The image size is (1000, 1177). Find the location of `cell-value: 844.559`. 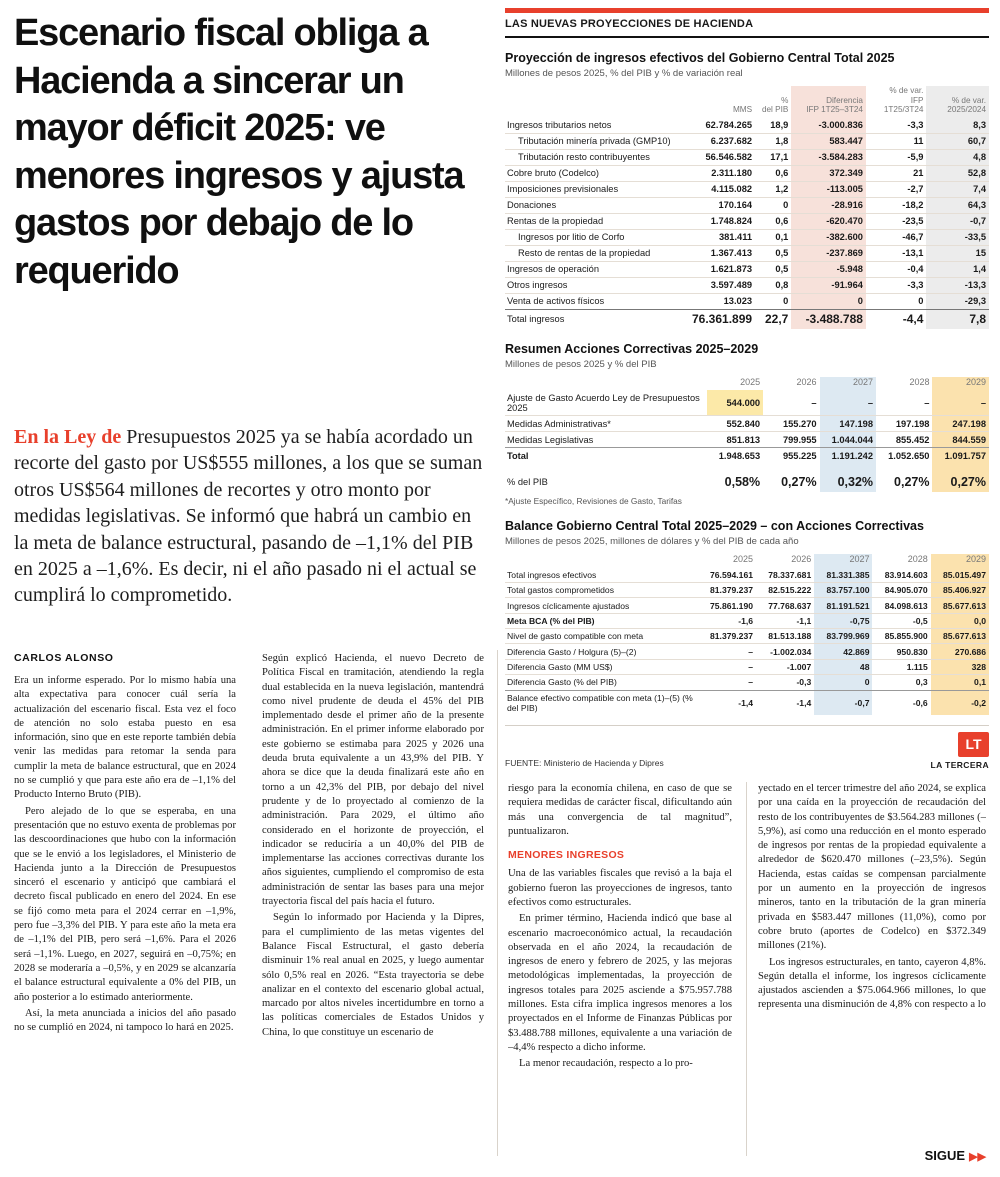

cell-value: 844.559 is located at coordinates (969, 439).